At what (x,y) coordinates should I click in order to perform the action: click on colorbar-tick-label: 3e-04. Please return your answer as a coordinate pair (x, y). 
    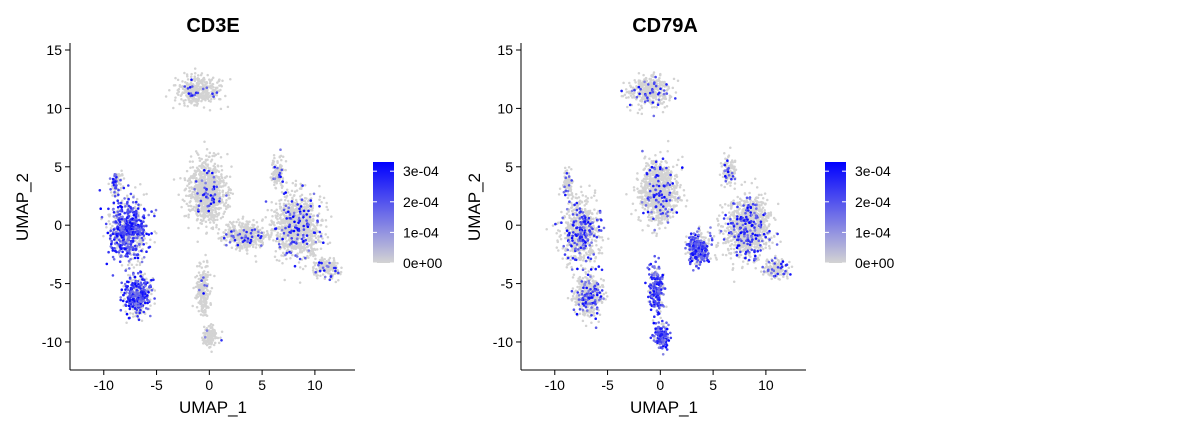
    Looking at the image, I should click on (421, 171).